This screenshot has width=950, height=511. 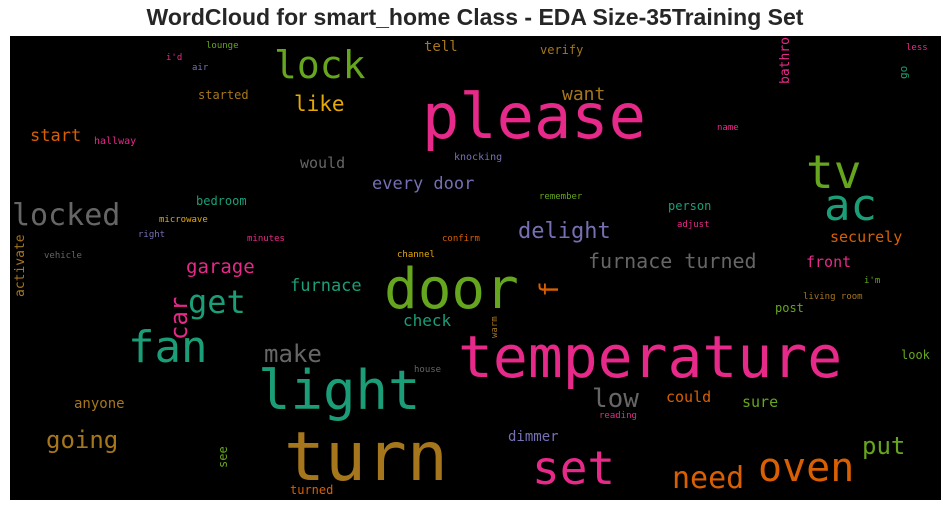 I want to click on word-delight: delight, so click(x=564, y=231).